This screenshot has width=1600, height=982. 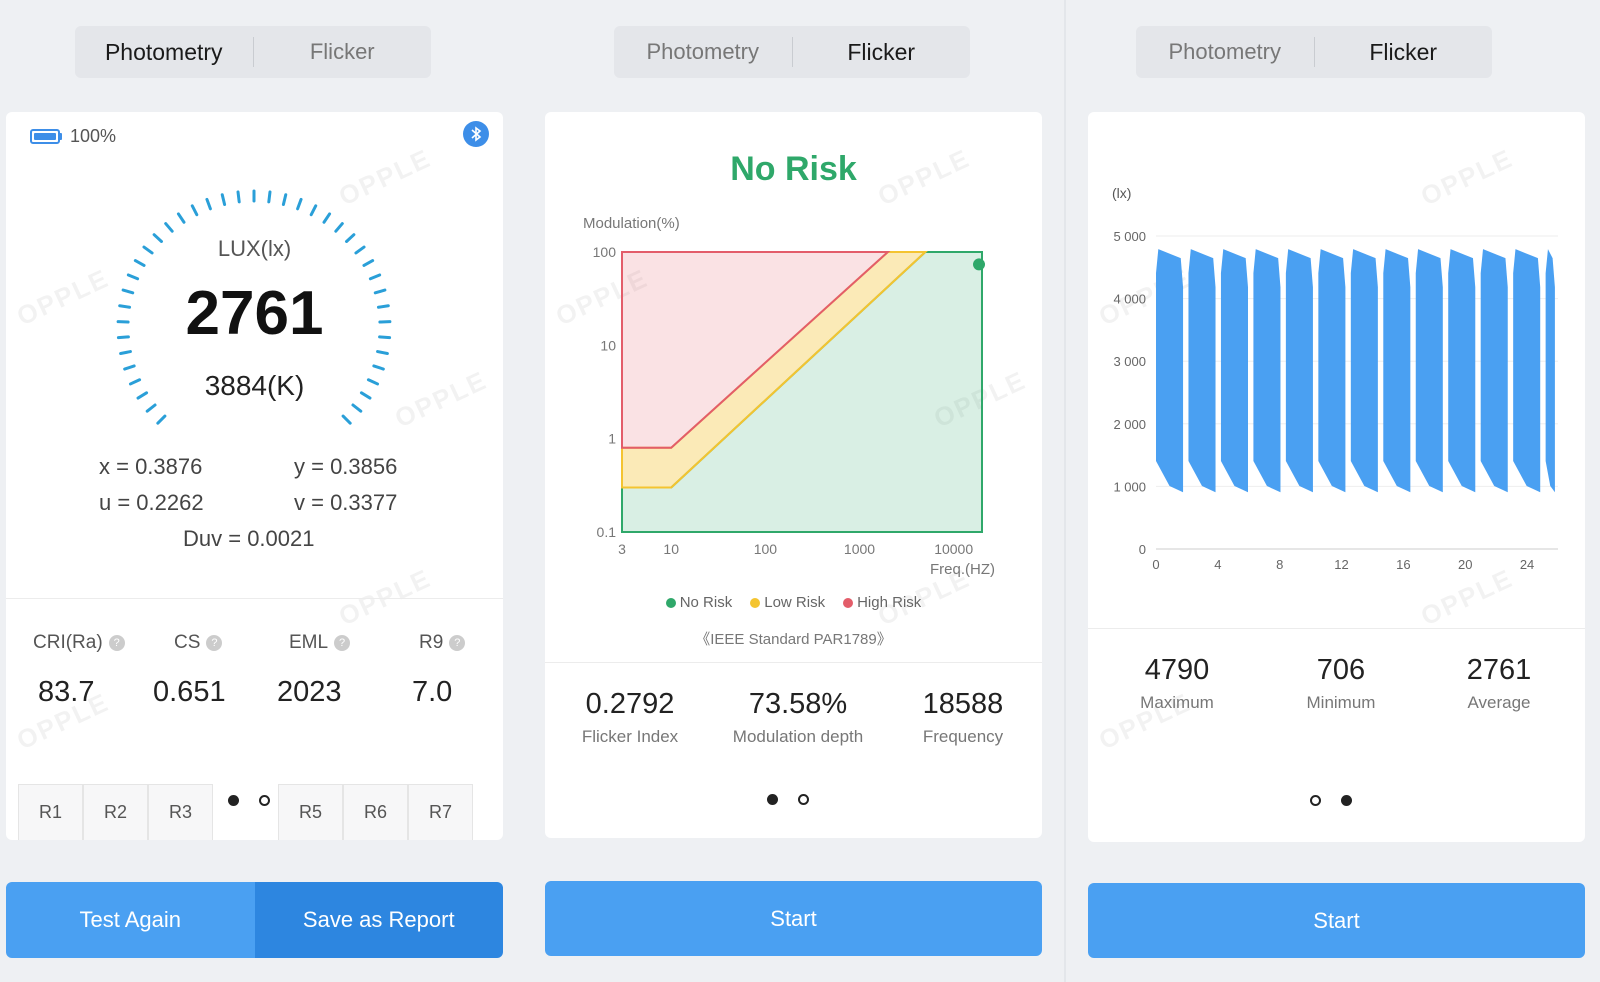 I want to click on y-tick-label: 5 000, so click(x=1129, y=236).